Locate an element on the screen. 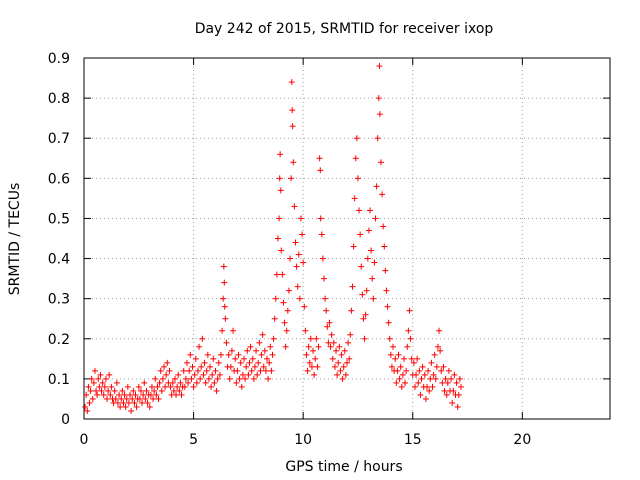  y-tick-label: 0.1 is located at coordinates (59, 380).